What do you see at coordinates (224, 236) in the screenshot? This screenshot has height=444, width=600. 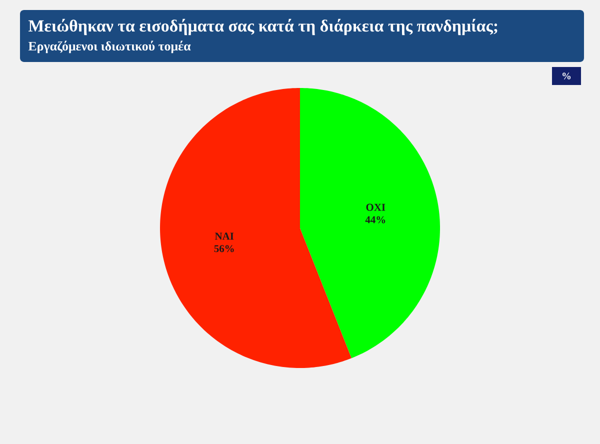 I see `slice-label: ΝΑΙ` at bounding box center [224, 236].